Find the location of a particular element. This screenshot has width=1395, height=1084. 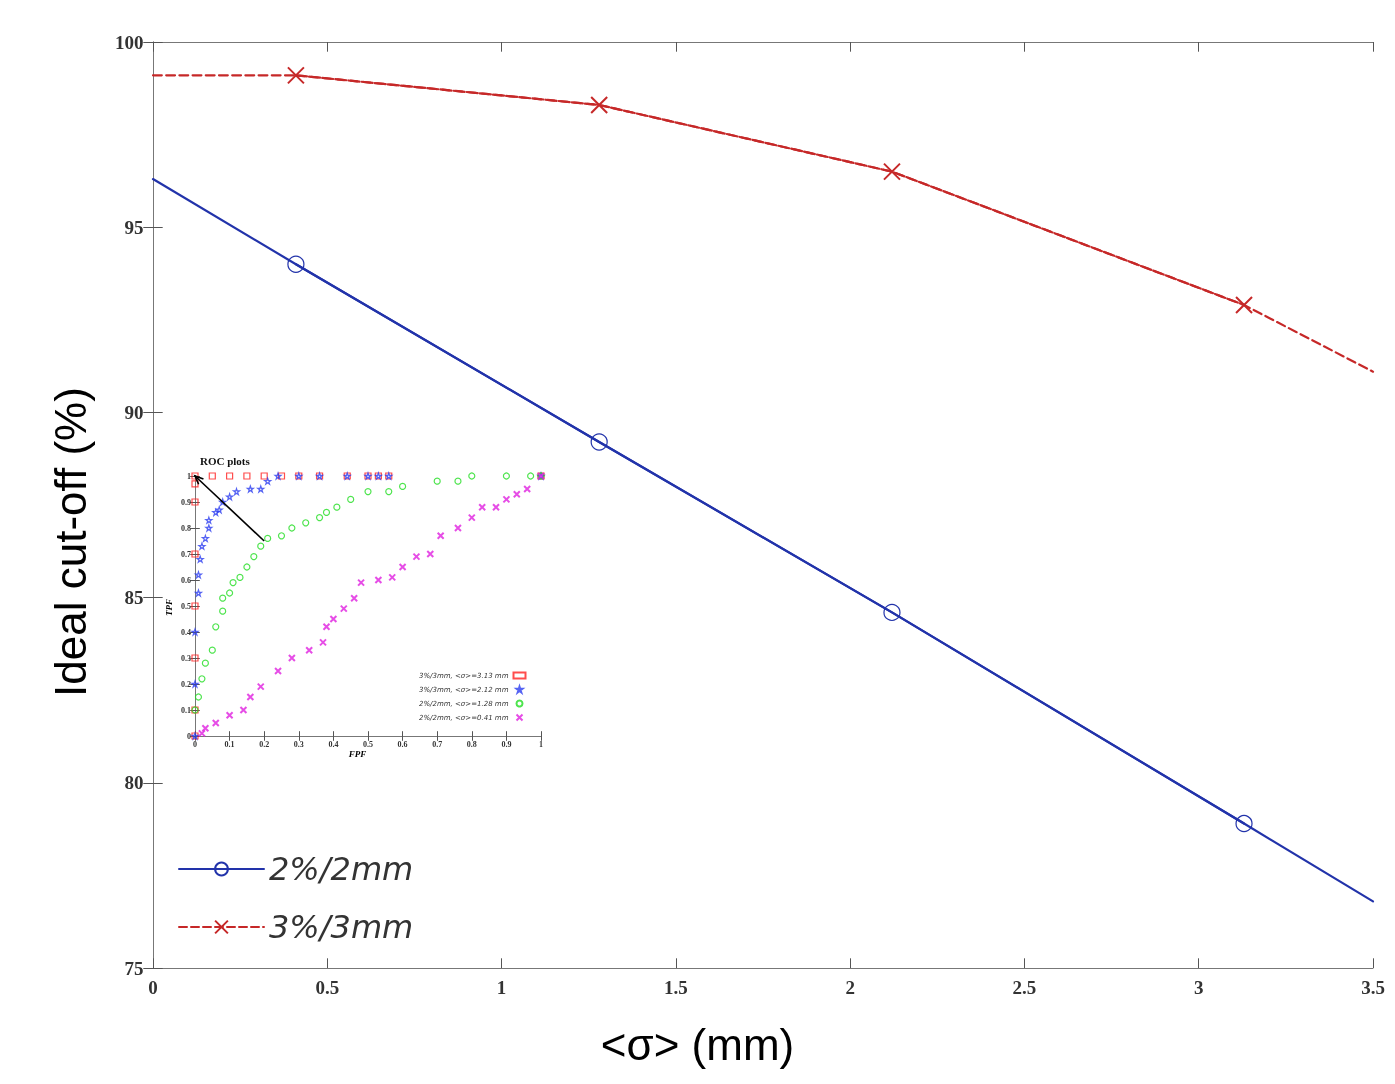

y-axis-title: TPF is located at coordinates (168, 607).